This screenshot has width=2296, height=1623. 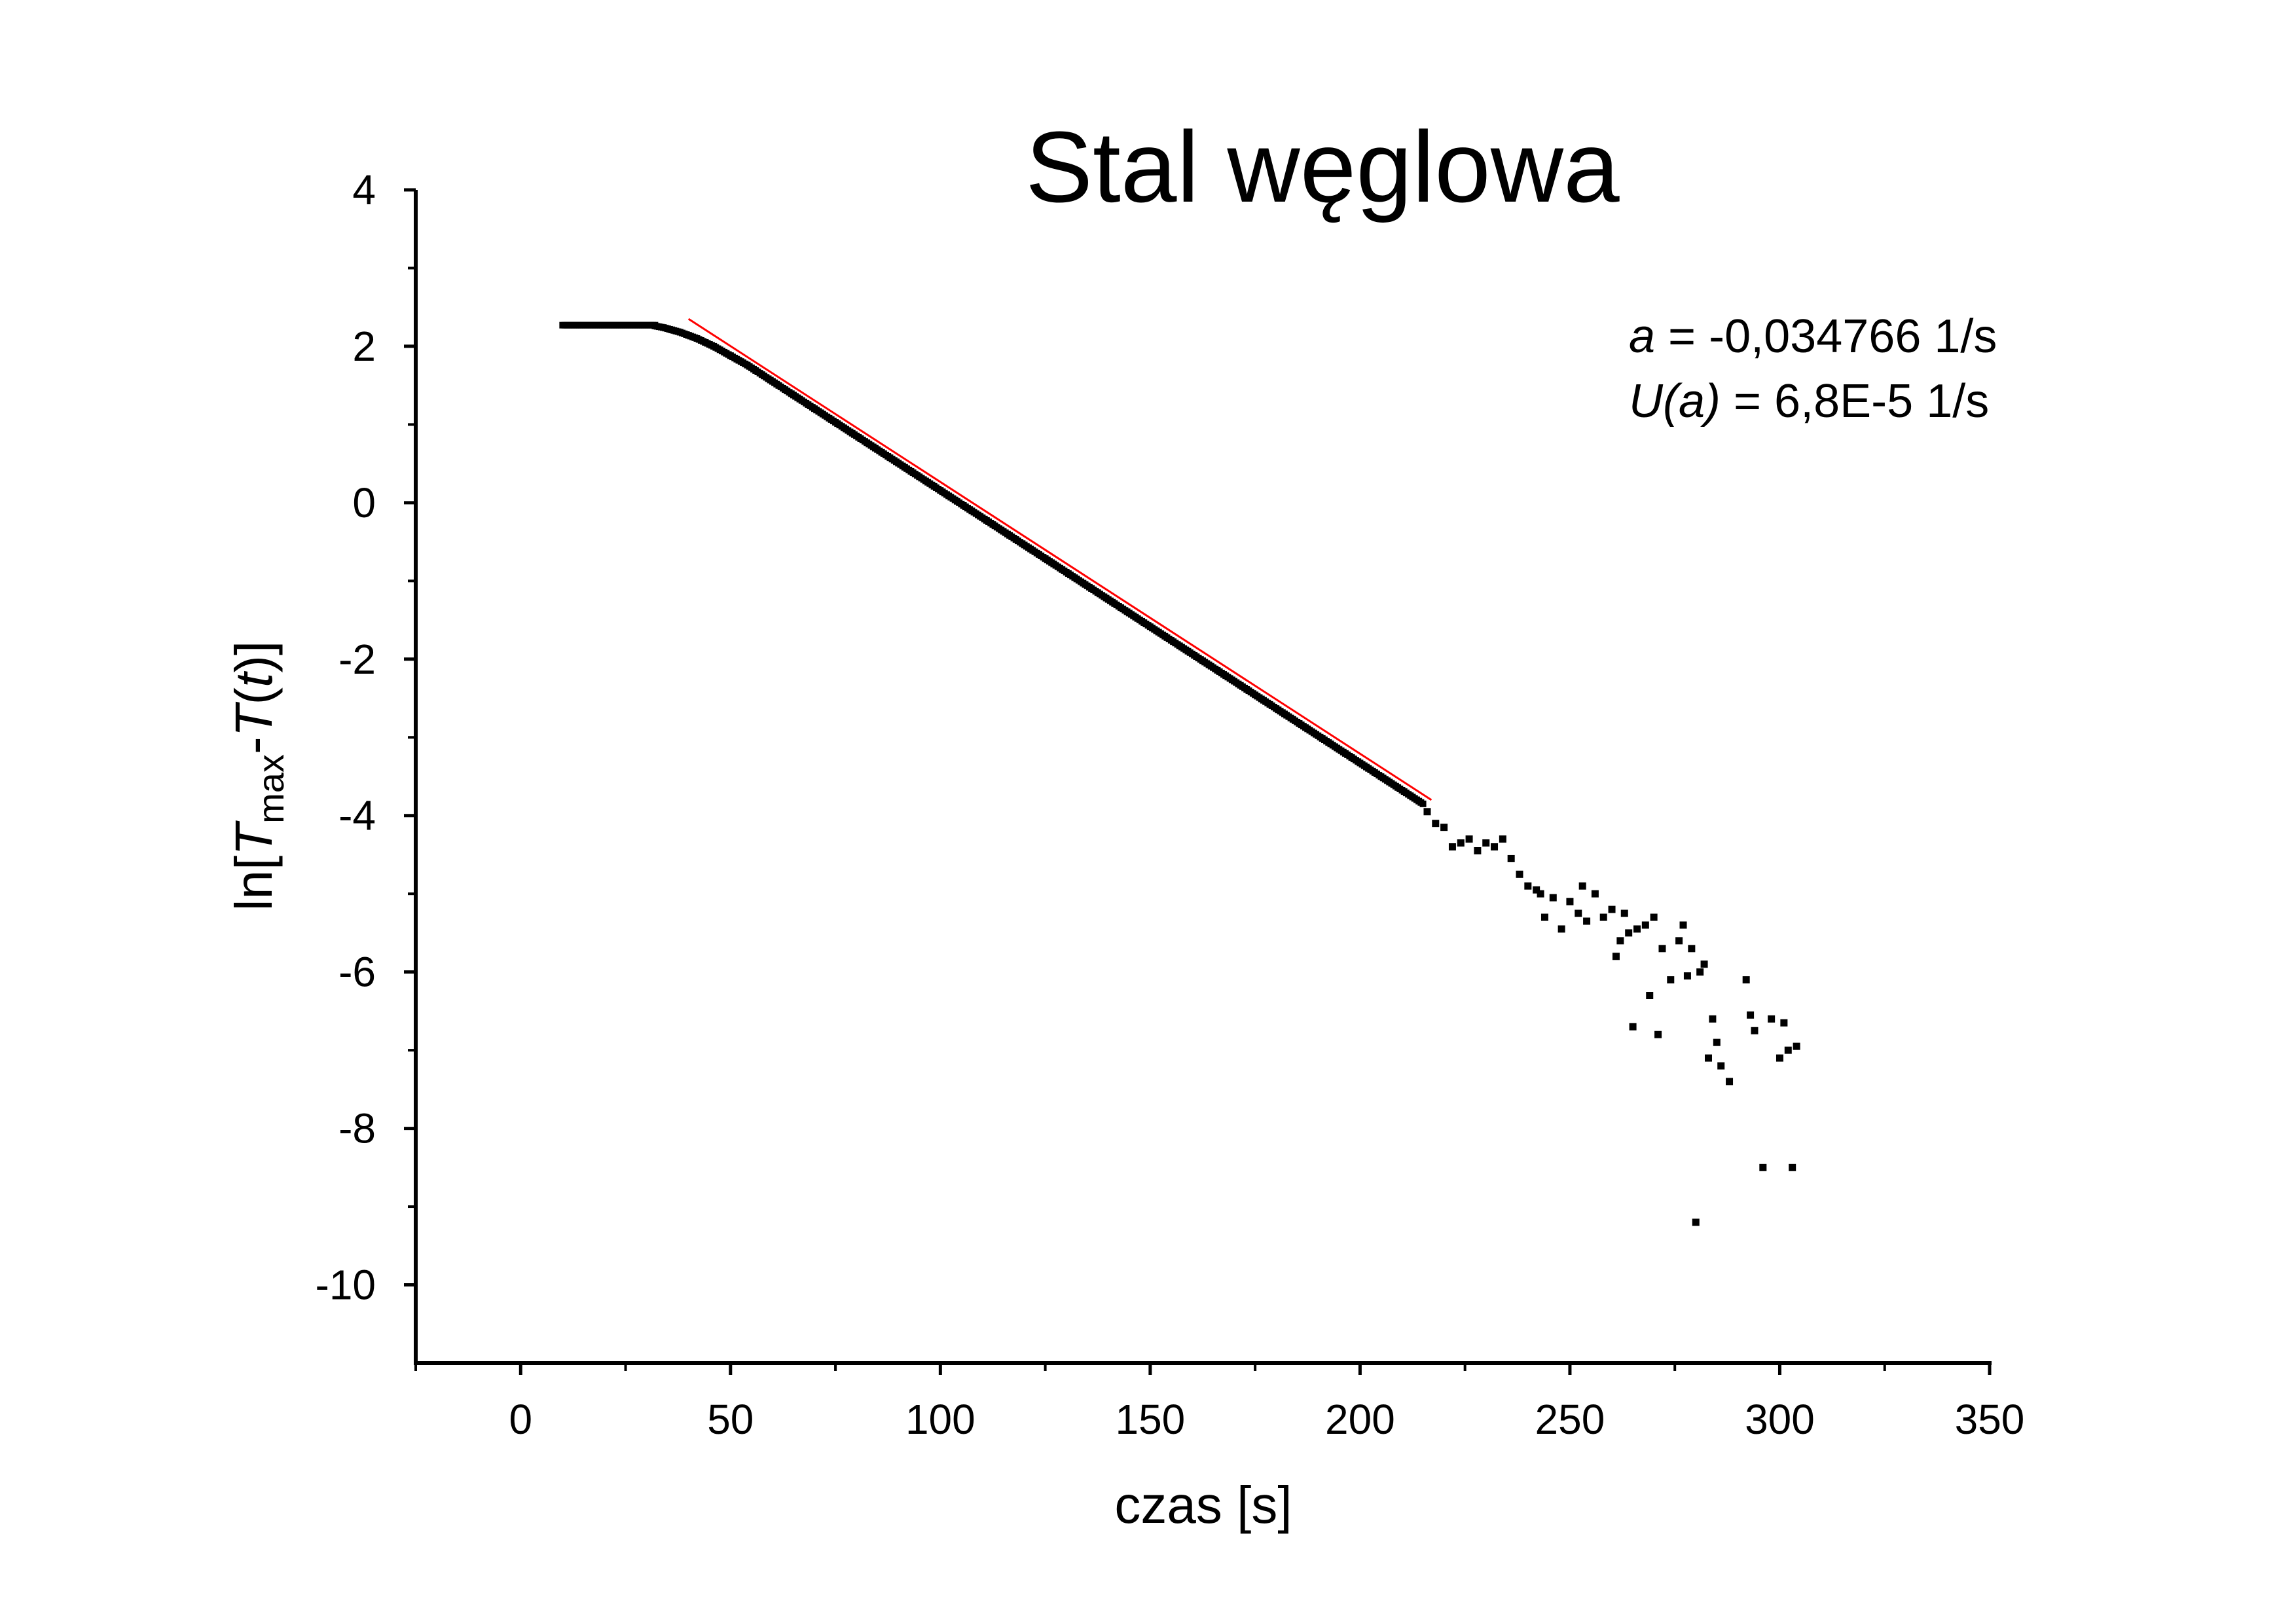 I want to click on y-label-close: )], so click(x=254, y=657).